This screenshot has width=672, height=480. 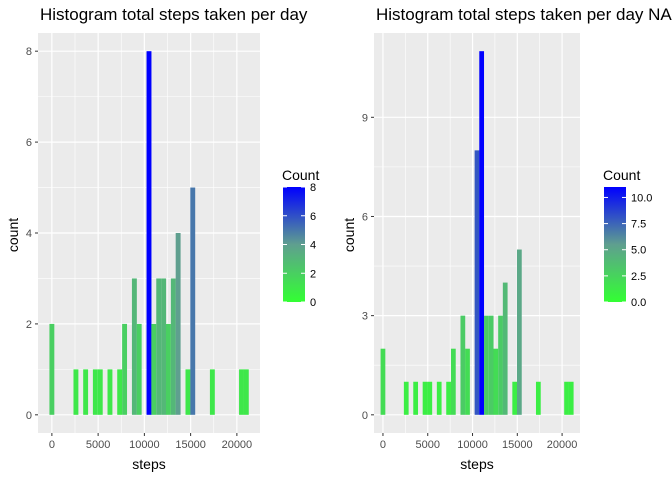 I want to click on legend-left-ticks: 0 2 4 6 8, so click(x=299, y=245).